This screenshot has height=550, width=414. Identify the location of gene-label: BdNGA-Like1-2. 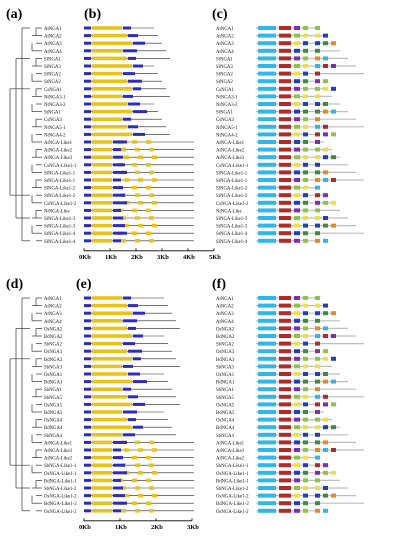
(232, 504).